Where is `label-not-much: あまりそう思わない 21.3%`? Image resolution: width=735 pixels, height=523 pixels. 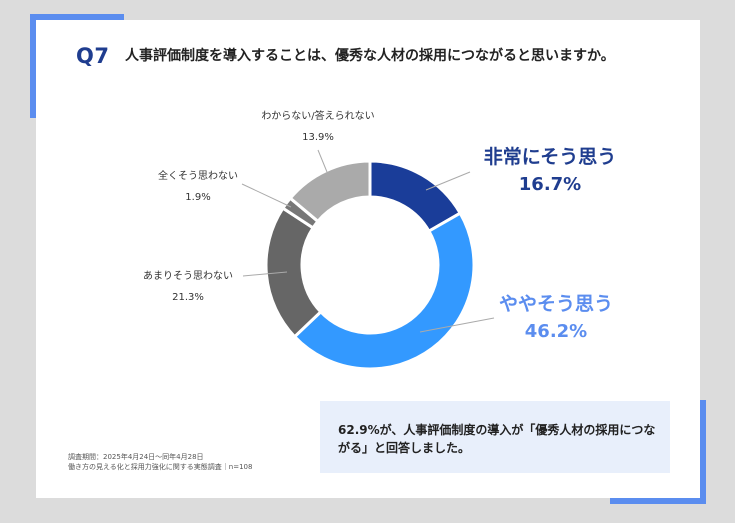 label-not-much: あまりそう思わない 21.3% is located at coordinates (188, 287).